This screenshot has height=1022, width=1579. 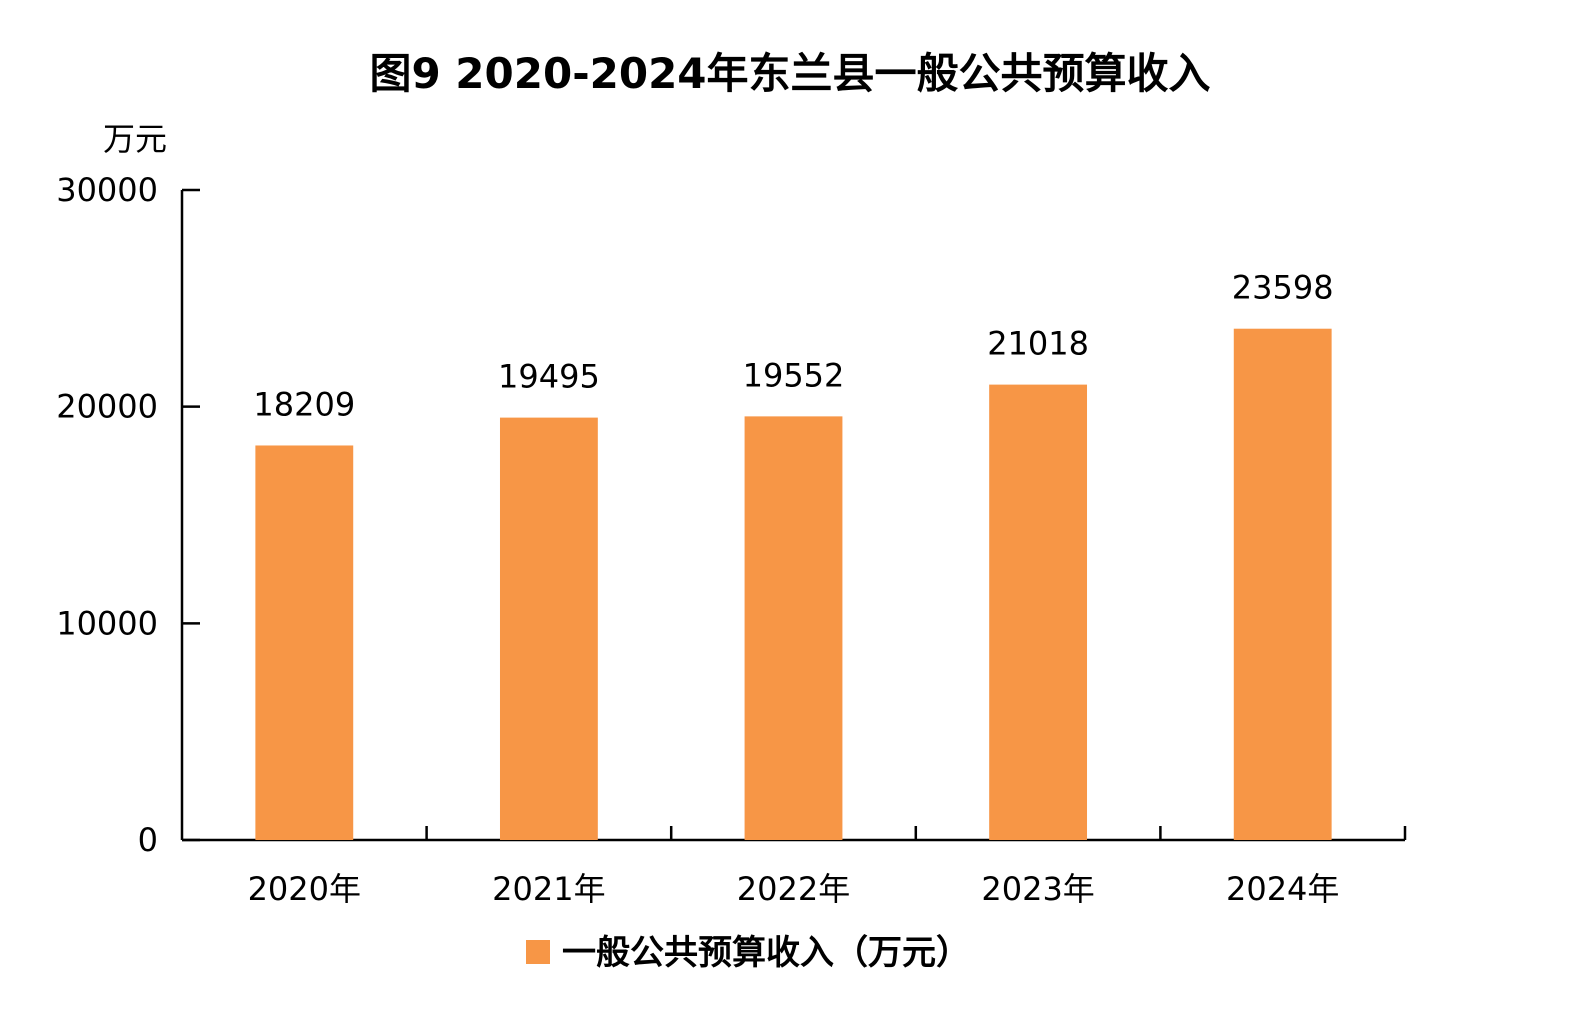 I want to click on bar-2022, so click(x=793, y=628).